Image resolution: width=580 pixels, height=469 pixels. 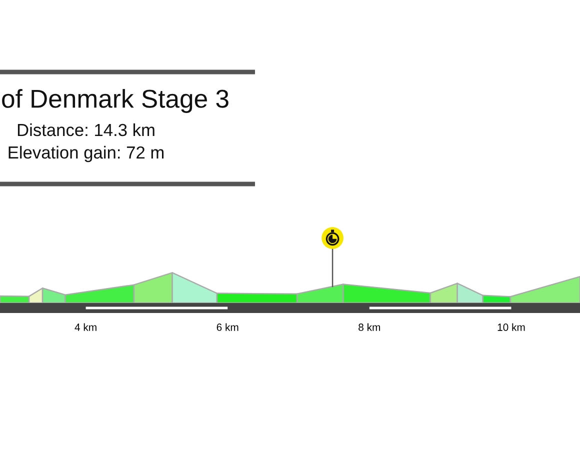 What do you see at coordinates (85, 327) in the screenshot?
I see `x-tick-label: 4 km` at bounding box center [85, 327].